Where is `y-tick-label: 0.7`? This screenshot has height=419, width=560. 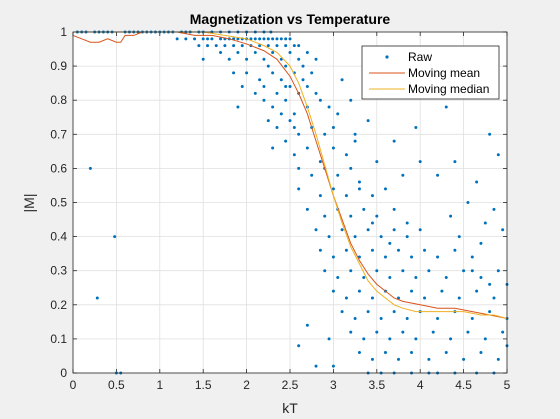 y-tick-label: 0.7 is located at coordinates (58, 134).